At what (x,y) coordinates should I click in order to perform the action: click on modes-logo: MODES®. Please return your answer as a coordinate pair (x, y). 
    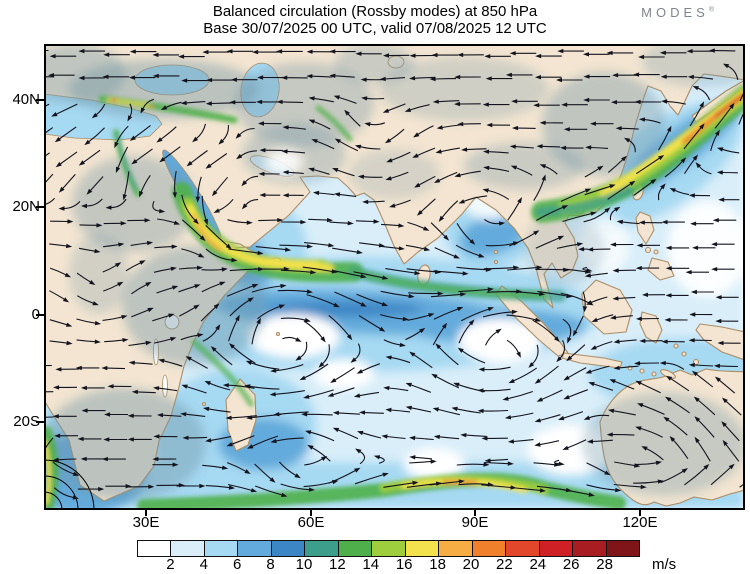
    Looking at the image, I should click on (677, 12).